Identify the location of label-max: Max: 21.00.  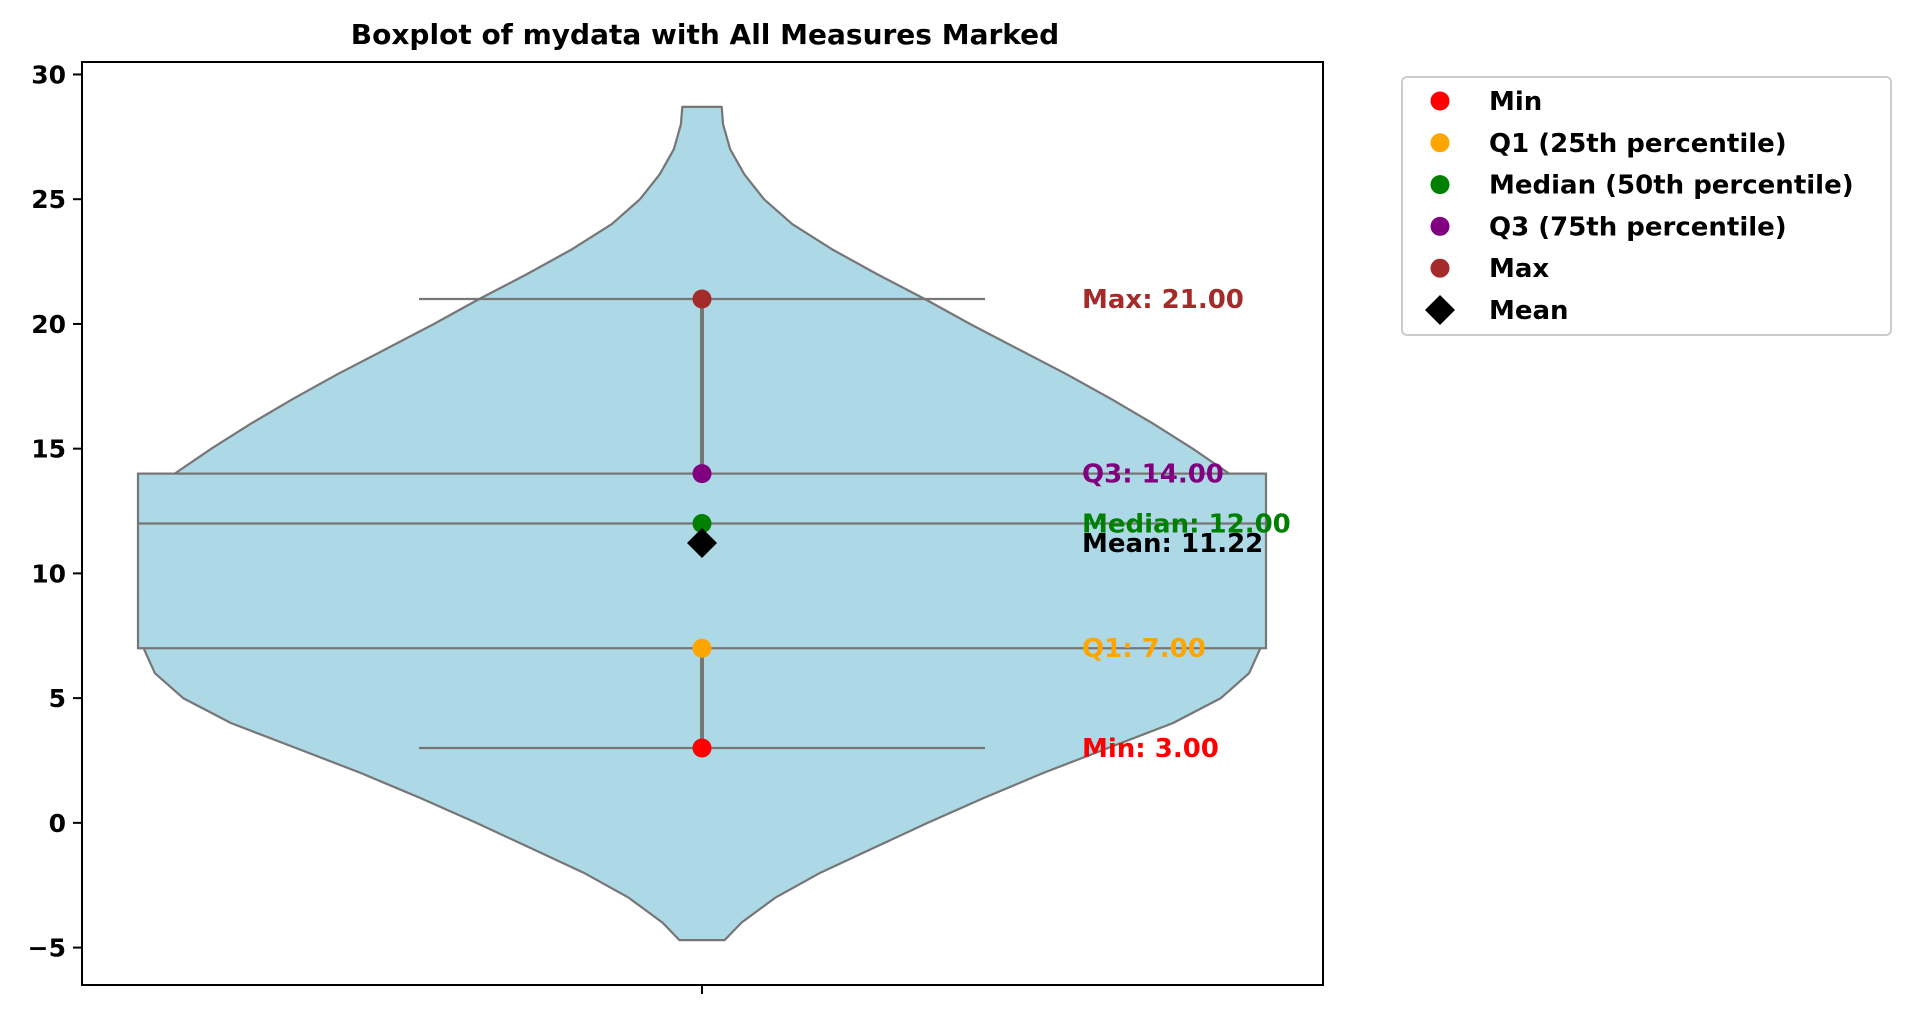
(1163, 300).